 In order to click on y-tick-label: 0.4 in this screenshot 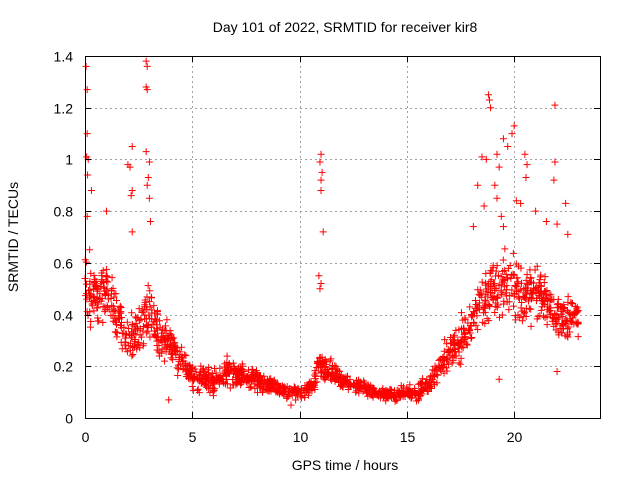, I will do `click(64, 316)`.